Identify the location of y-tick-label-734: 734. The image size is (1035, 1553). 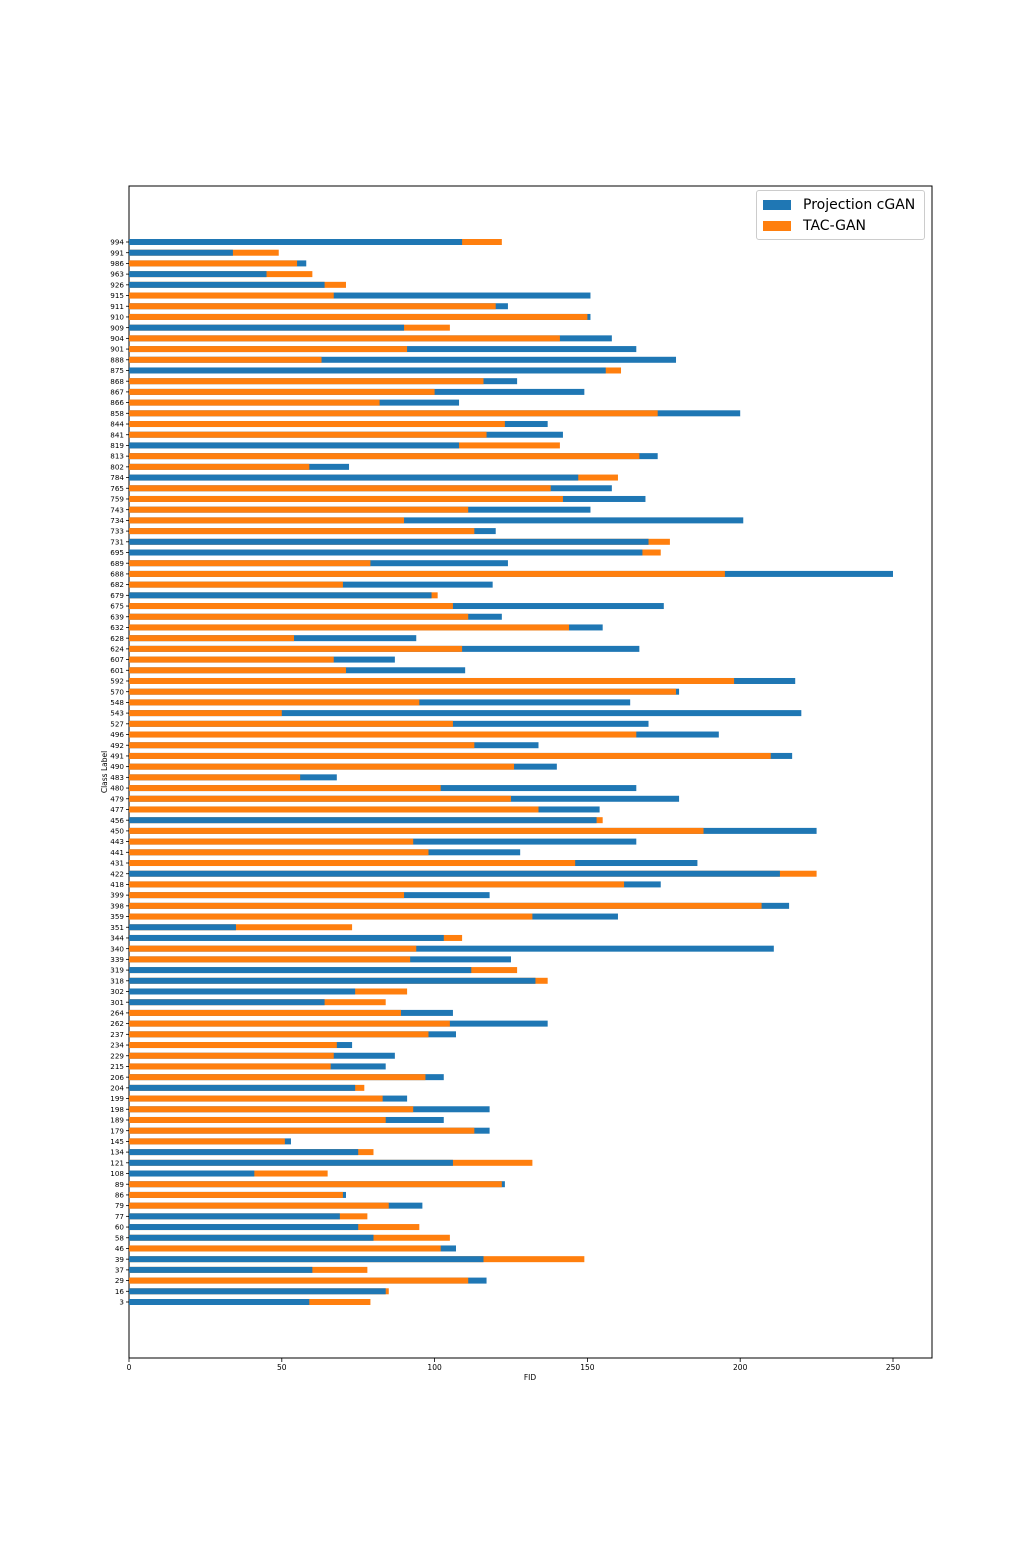
(117, 520).